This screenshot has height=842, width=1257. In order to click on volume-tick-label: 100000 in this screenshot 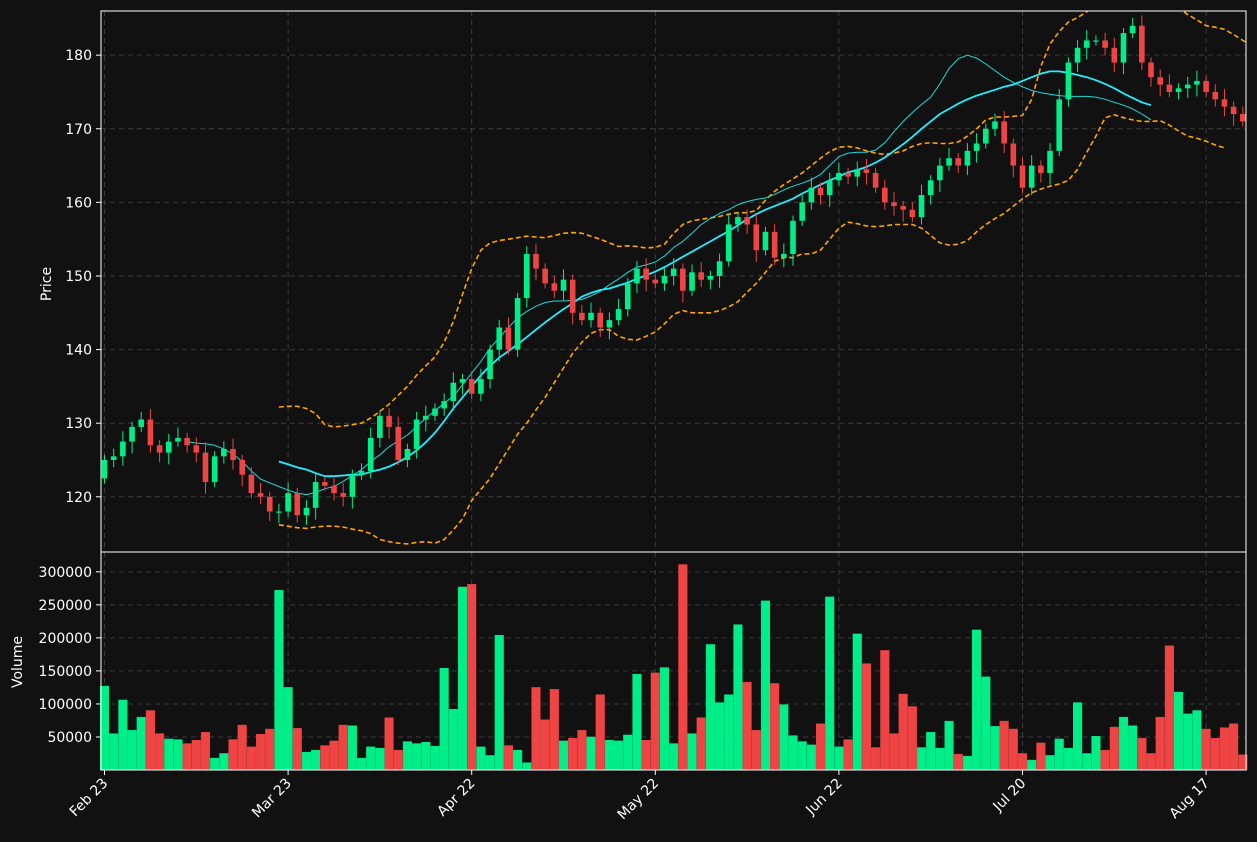, I will do `click(65, 705)`.